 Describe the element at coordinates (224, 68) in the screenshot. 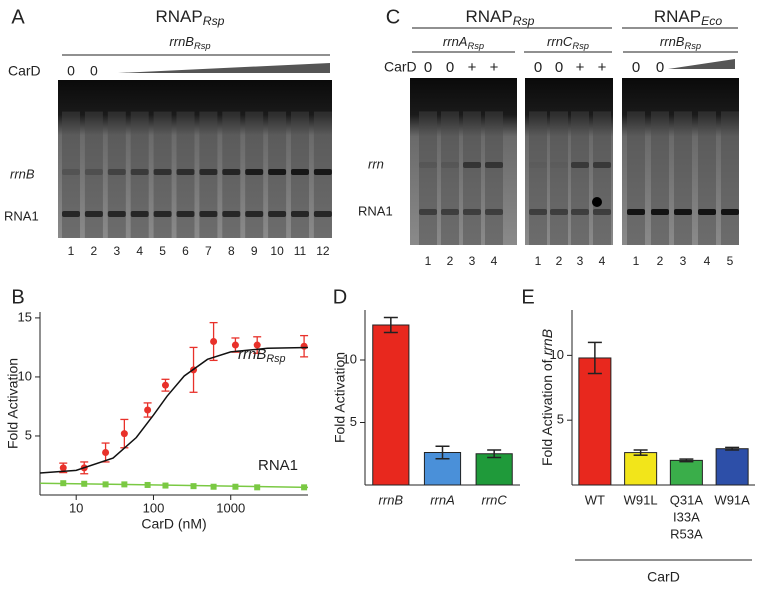

I see `wedge` at that location.